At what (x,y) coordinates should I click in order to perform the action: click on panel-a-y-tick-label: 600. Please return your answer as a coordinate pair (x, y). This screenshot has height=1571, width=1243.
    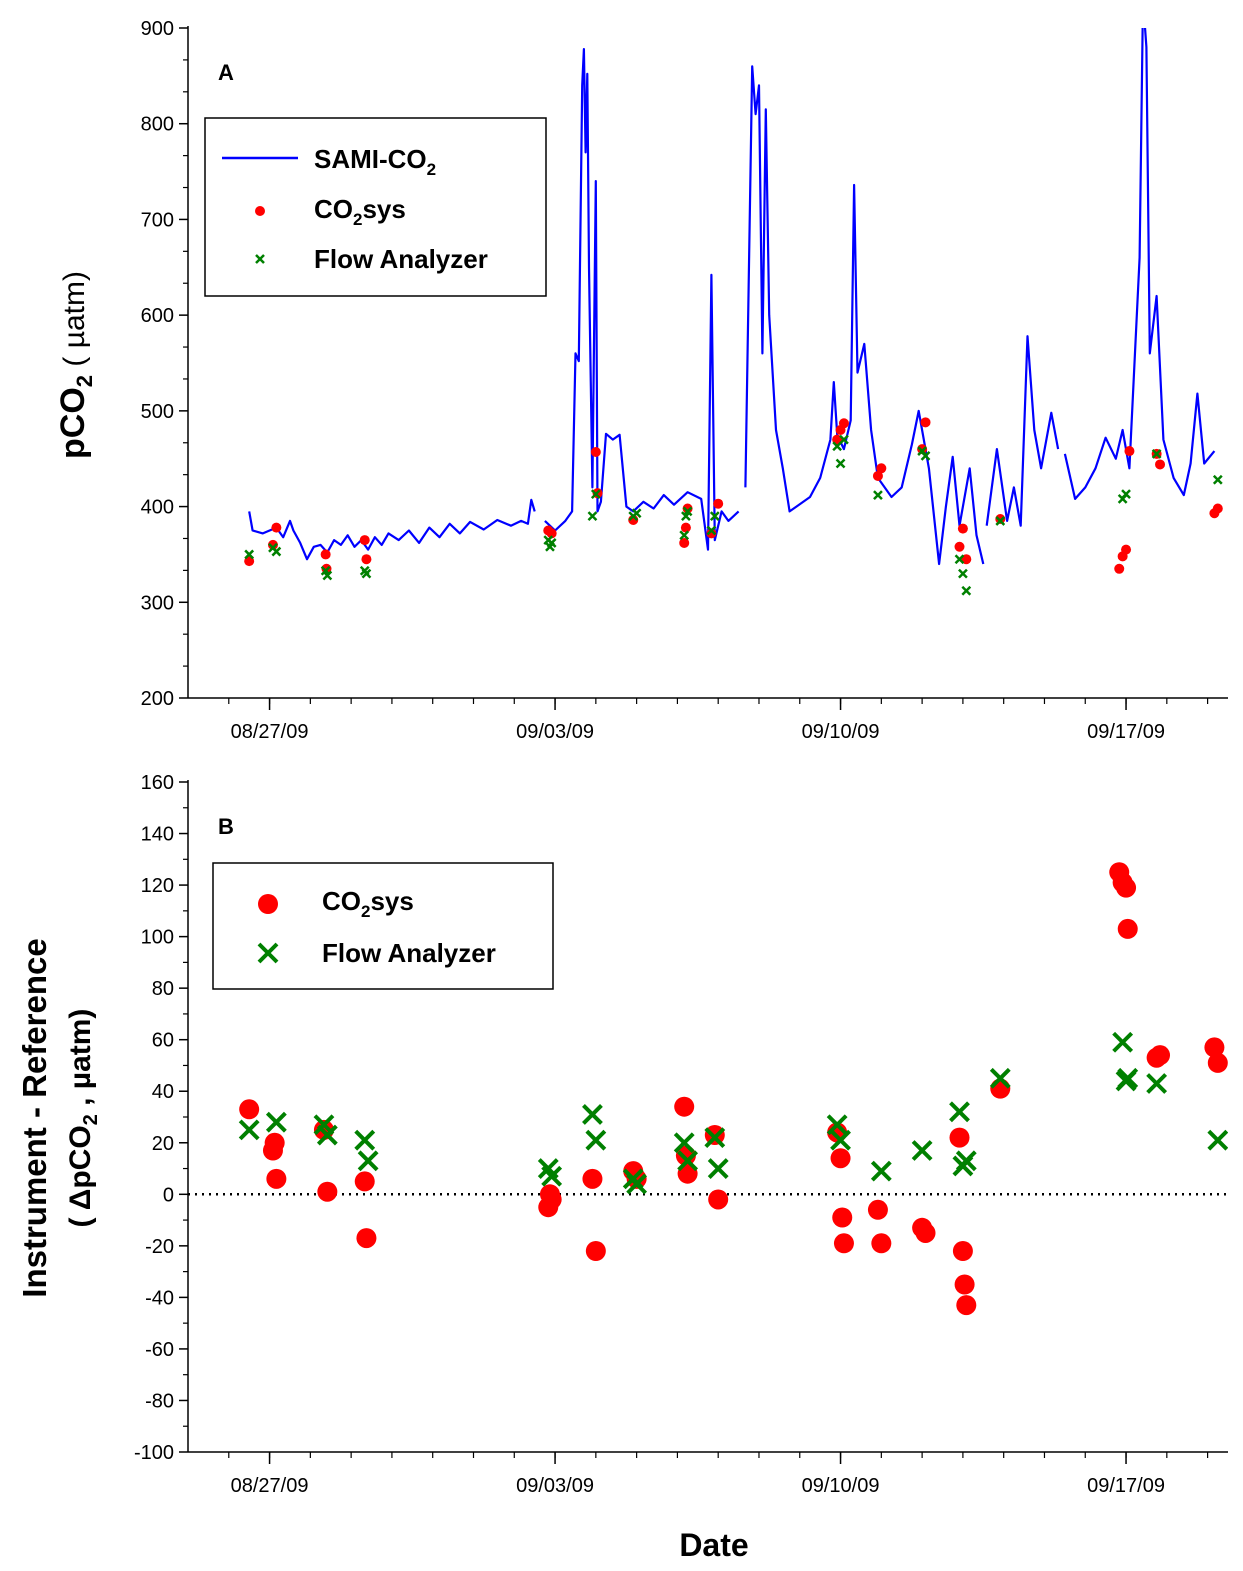
    Looking at the image, I should click on (157, 316).